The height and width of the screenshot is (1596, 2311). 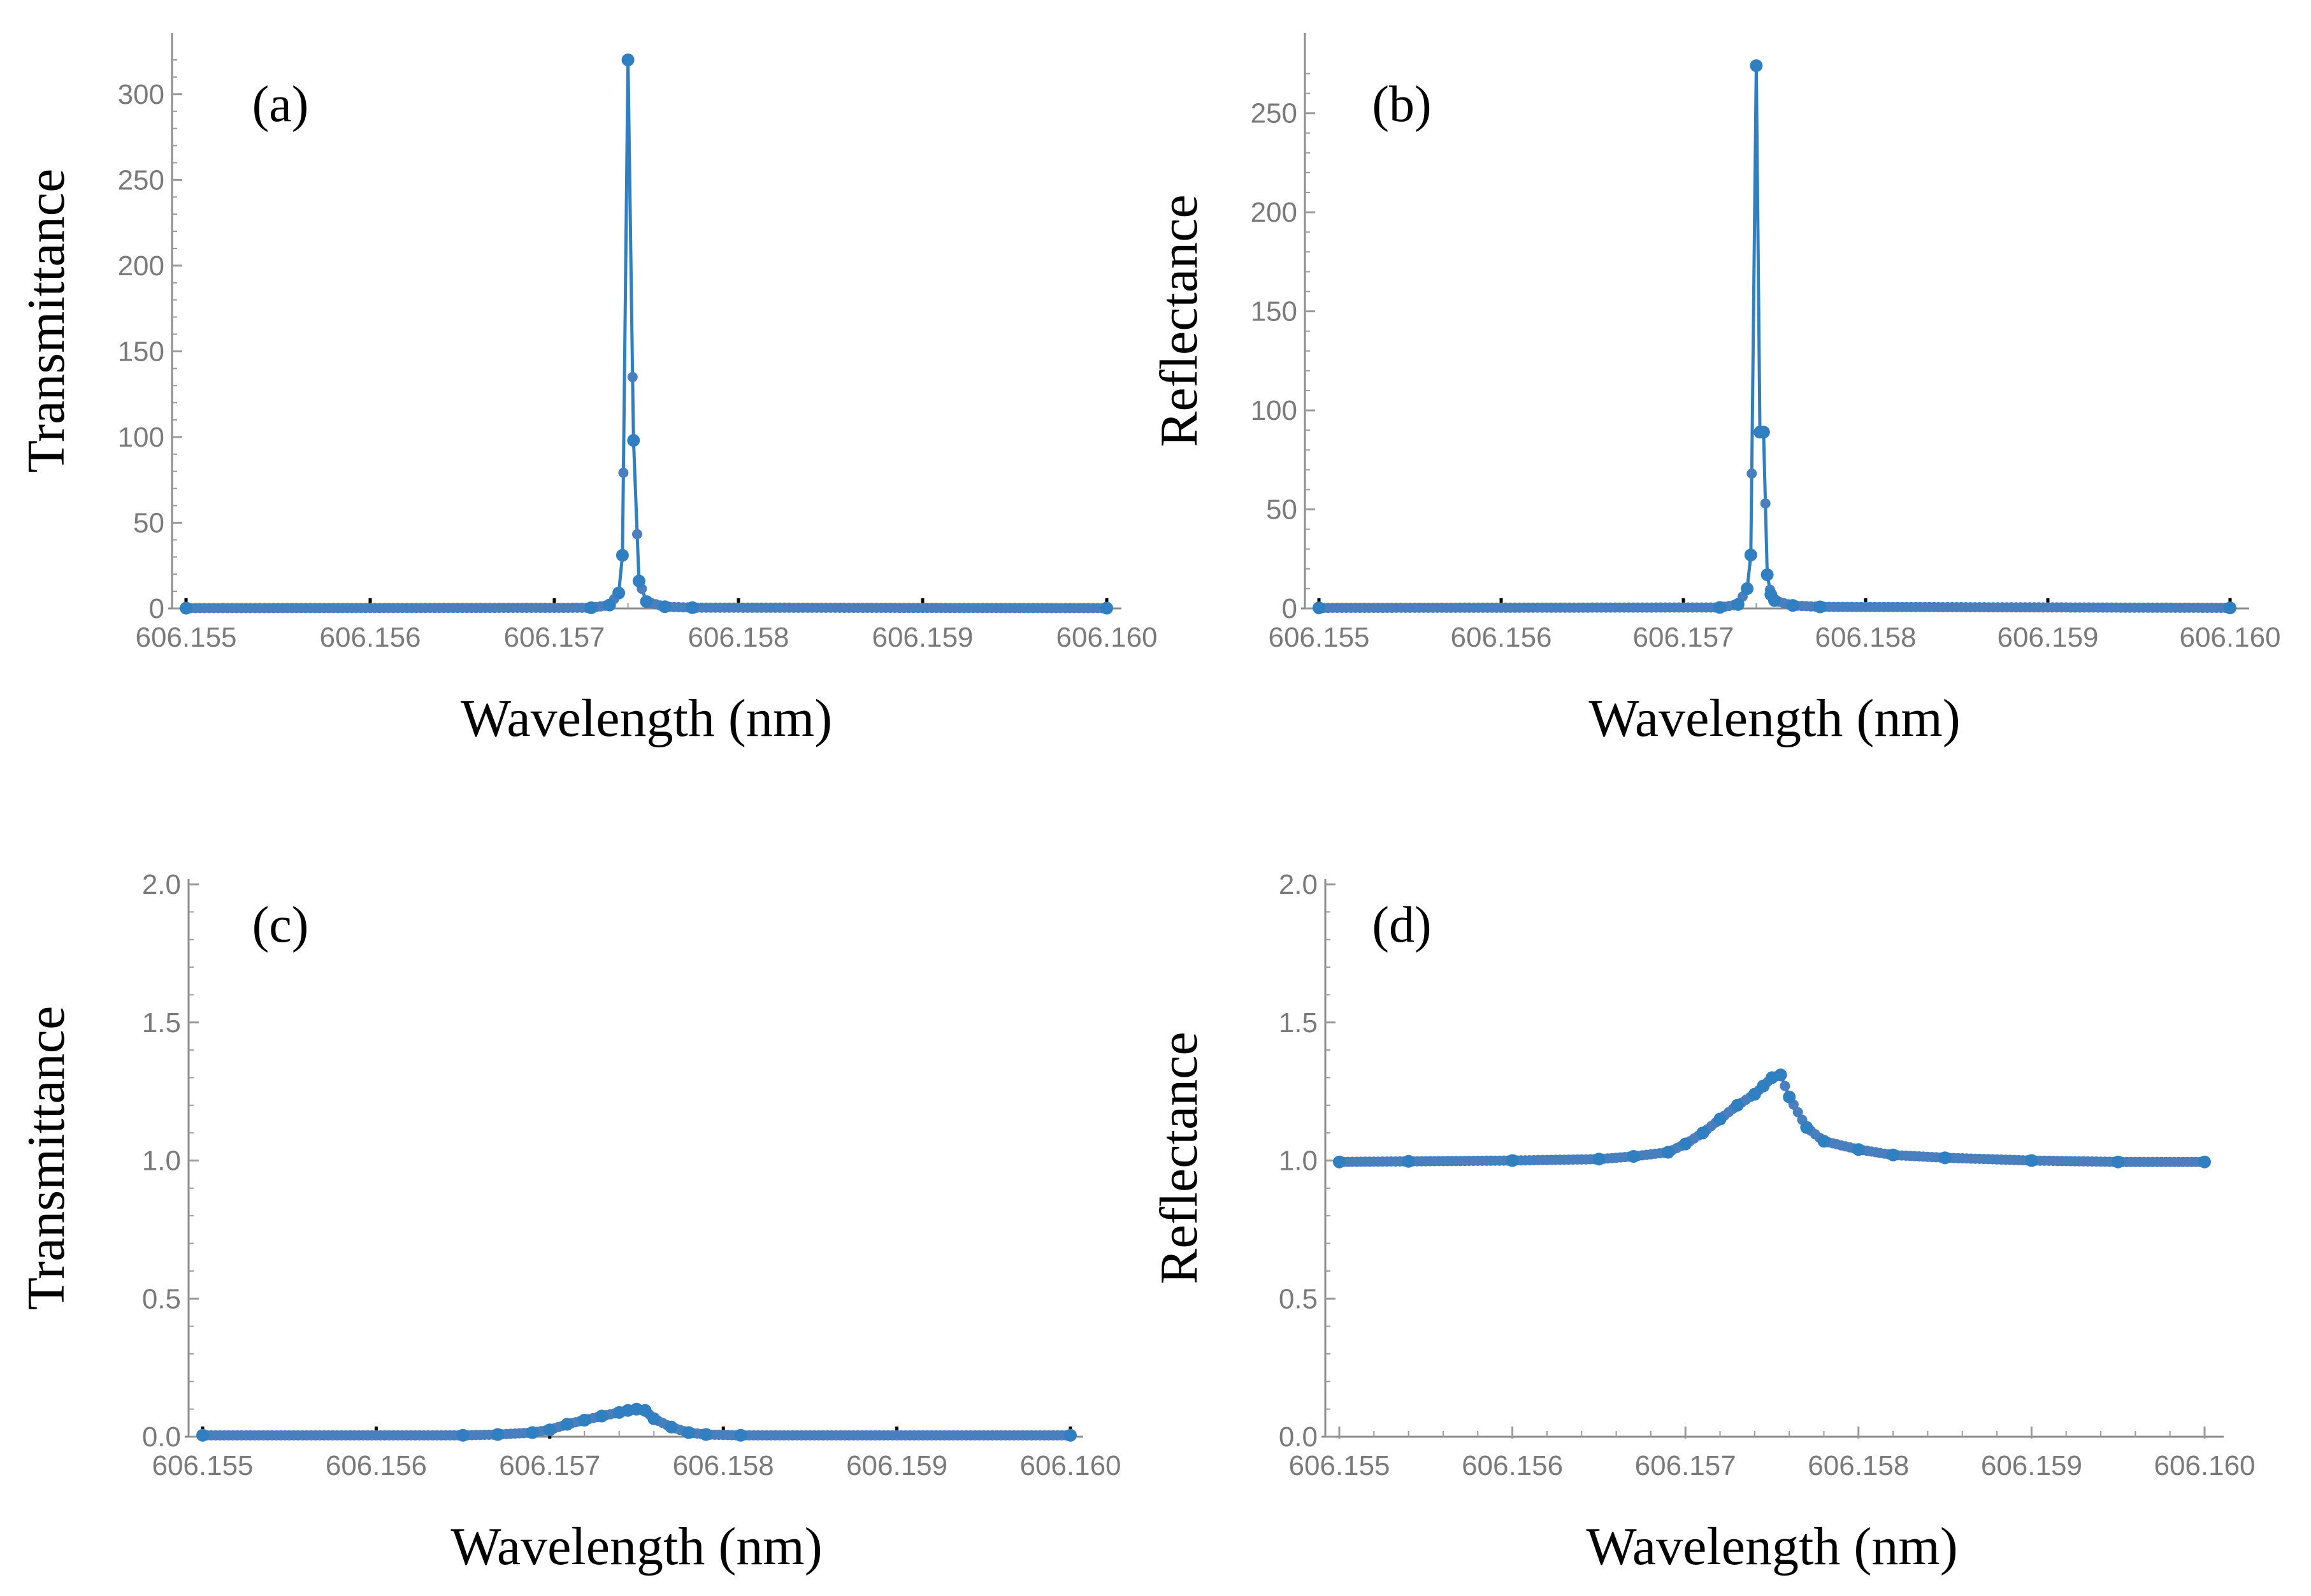 I want to click on panel-label: (d), so click(x=1402, y=925).